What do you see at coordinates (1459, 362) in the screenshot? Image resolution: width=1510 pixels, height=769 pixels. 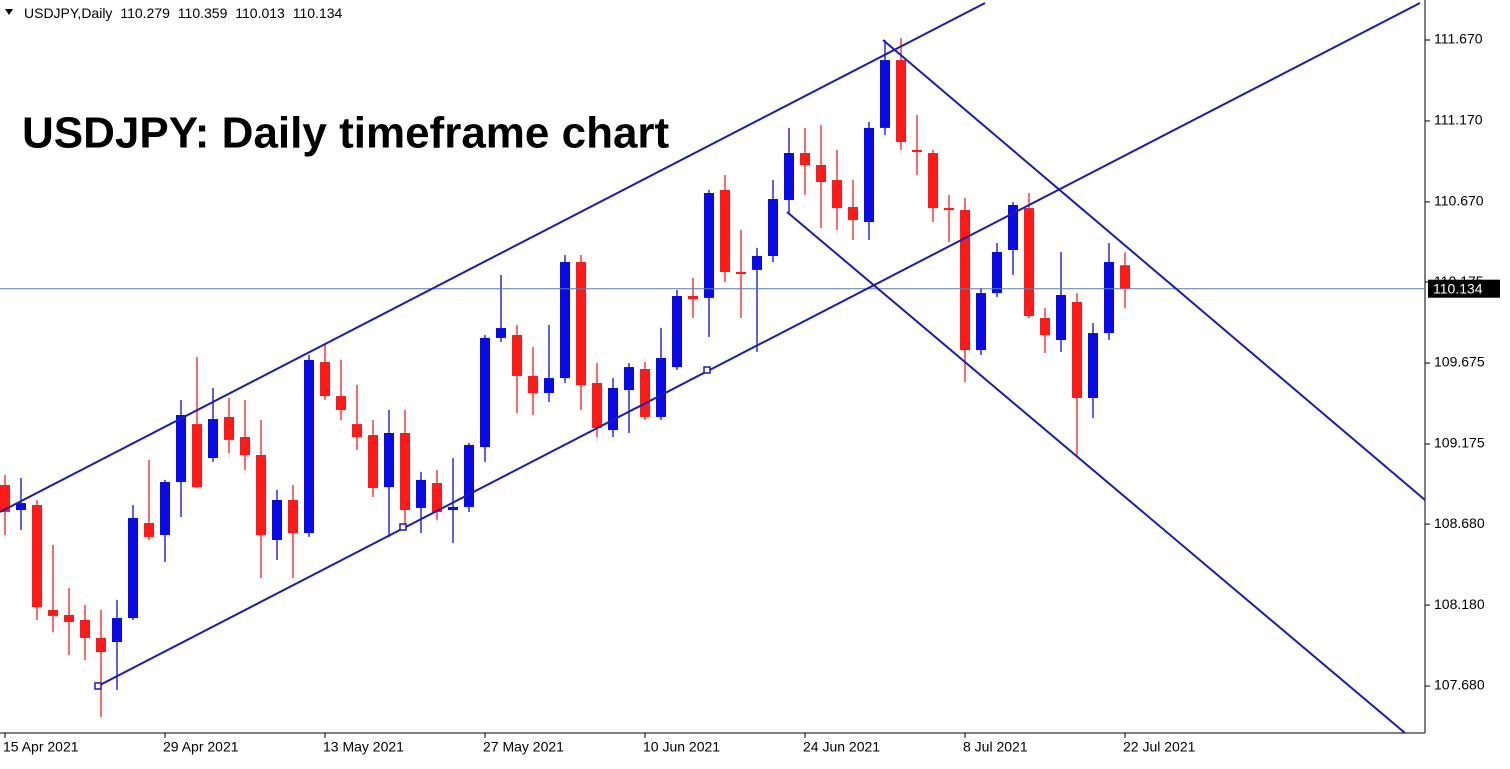 I see `y-tick-label: 109.675` at bounding box center [1459, 362].